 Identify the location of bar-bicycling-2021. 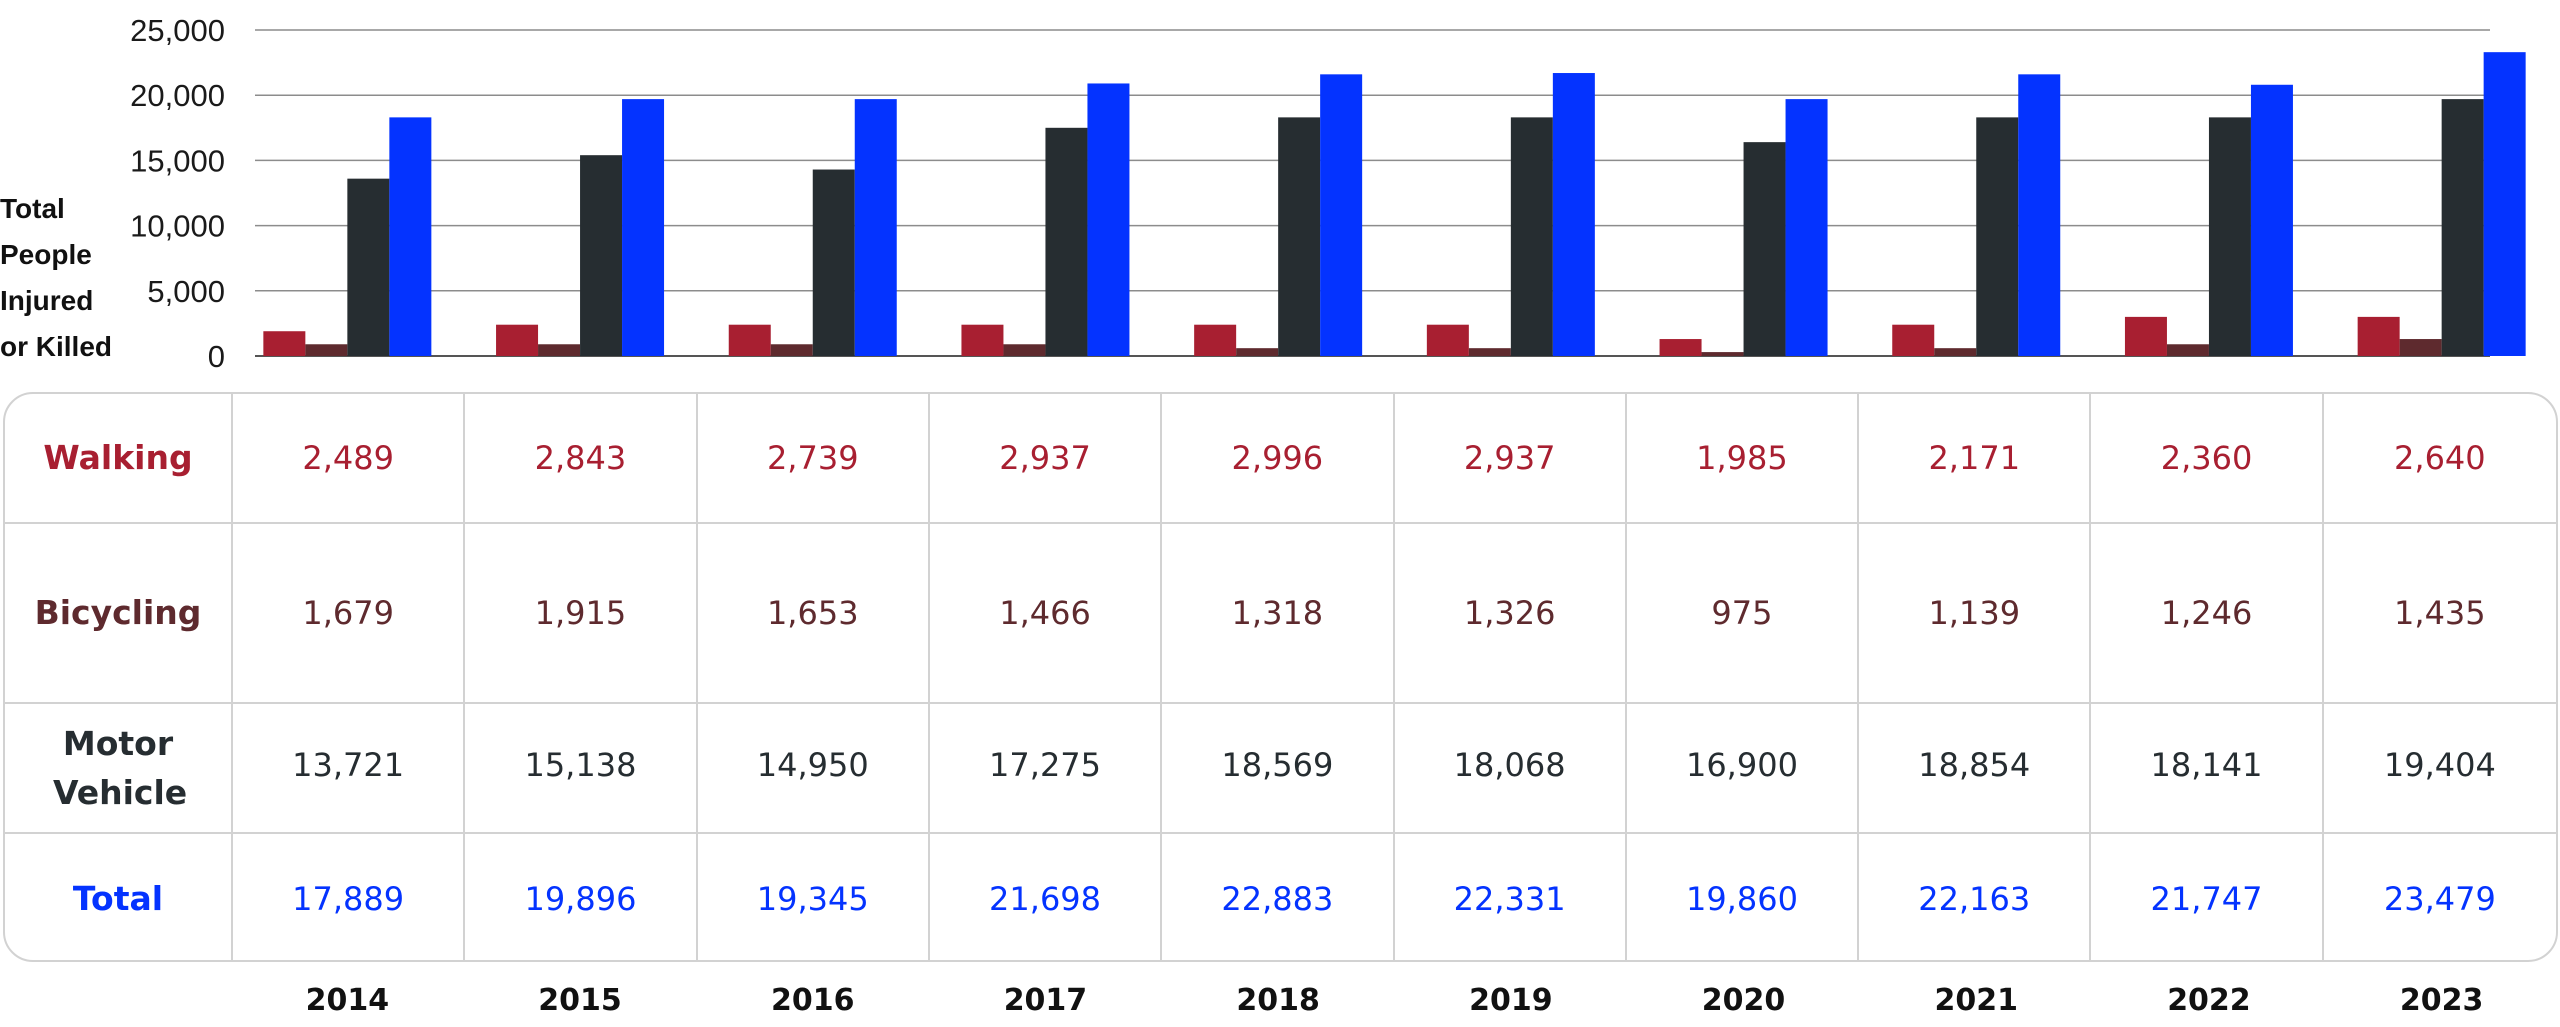
(1955, 352).